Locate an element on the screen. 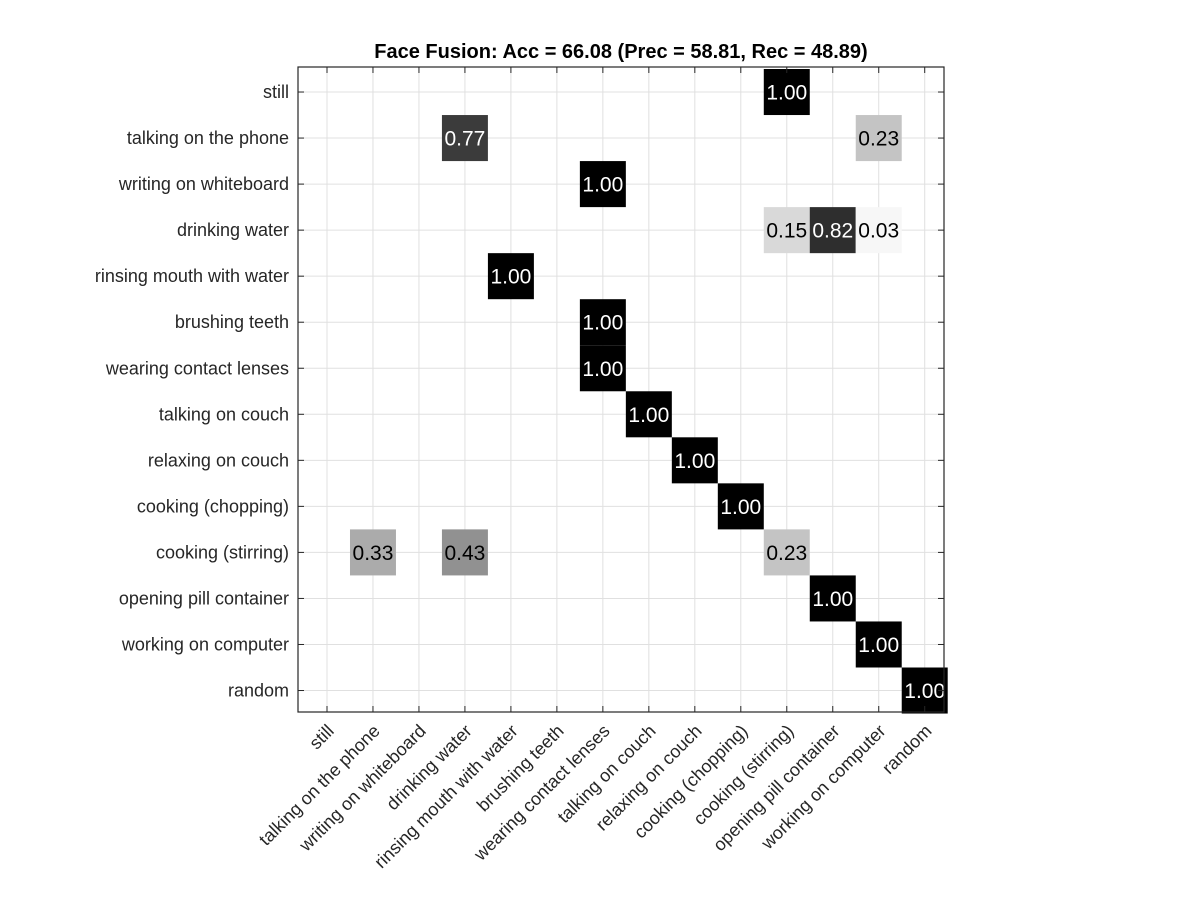  cell-value-label: 0.77 is located at coordinates (464, 139).